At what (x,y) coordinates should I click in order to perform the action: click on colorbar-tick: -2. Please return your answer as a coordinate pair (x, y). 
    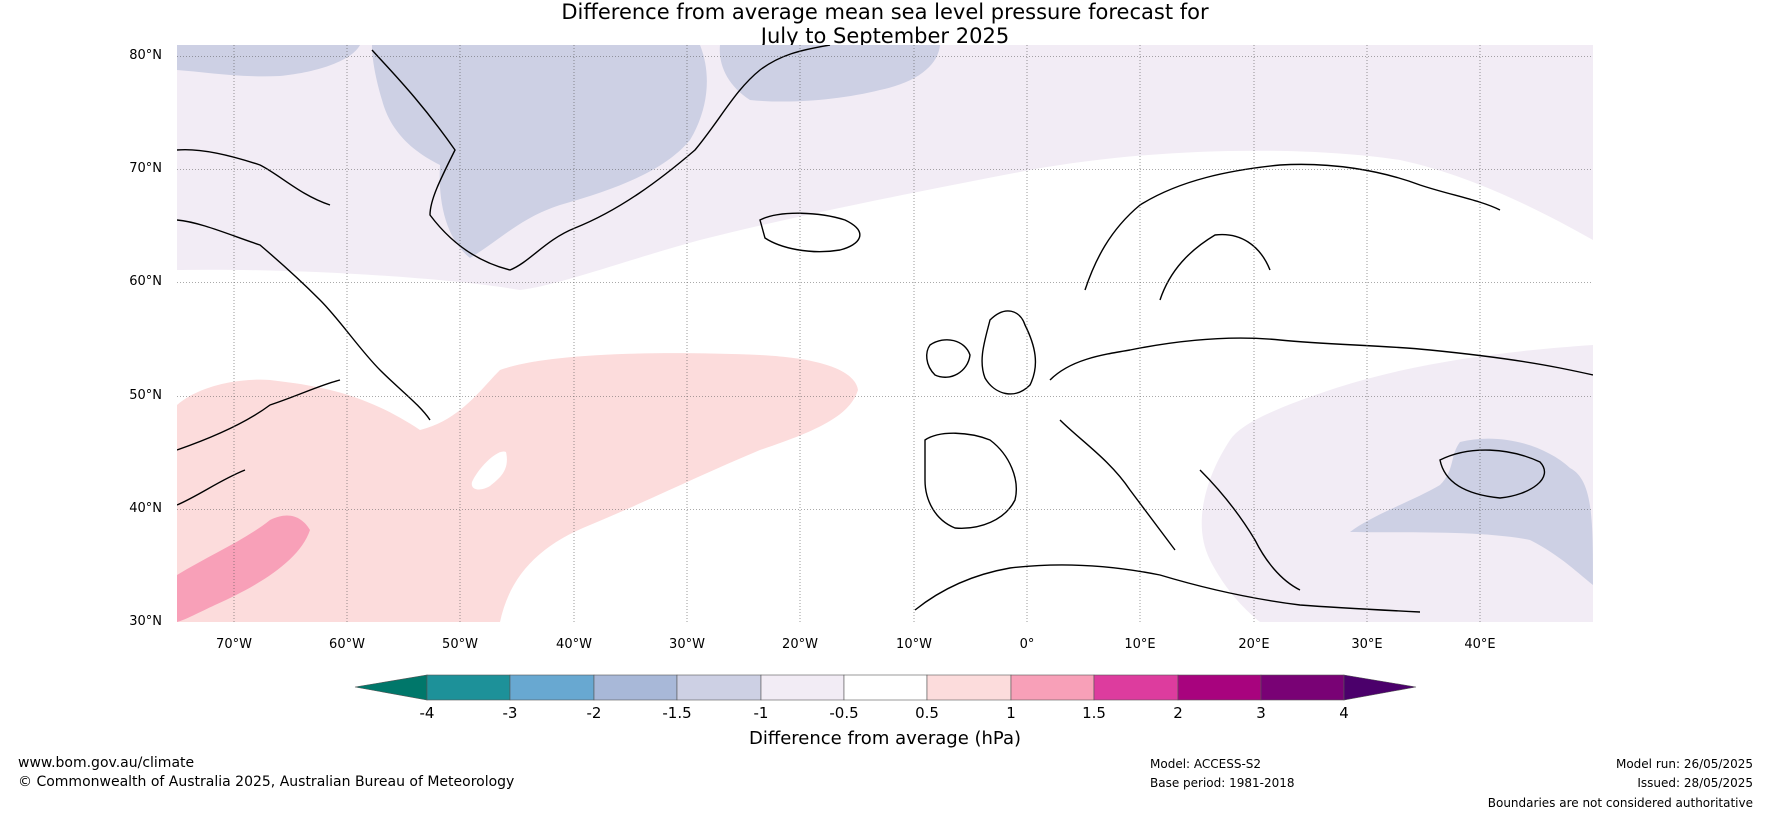
    Looking at the image, I should click on (594, 713).